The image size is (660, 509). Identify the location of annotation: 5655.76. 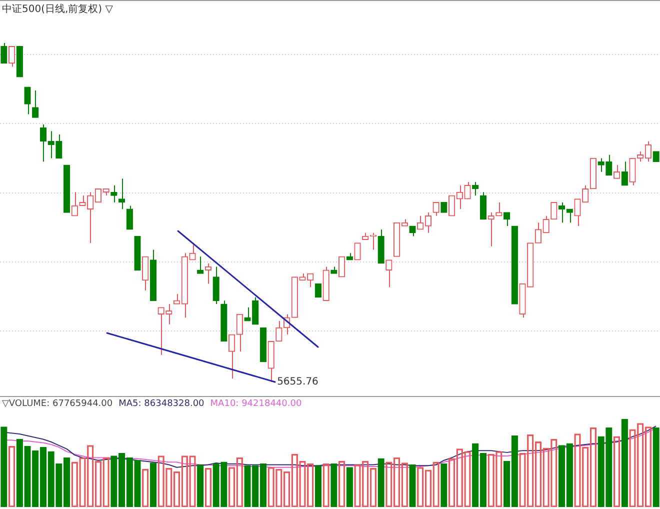
(297, 382).